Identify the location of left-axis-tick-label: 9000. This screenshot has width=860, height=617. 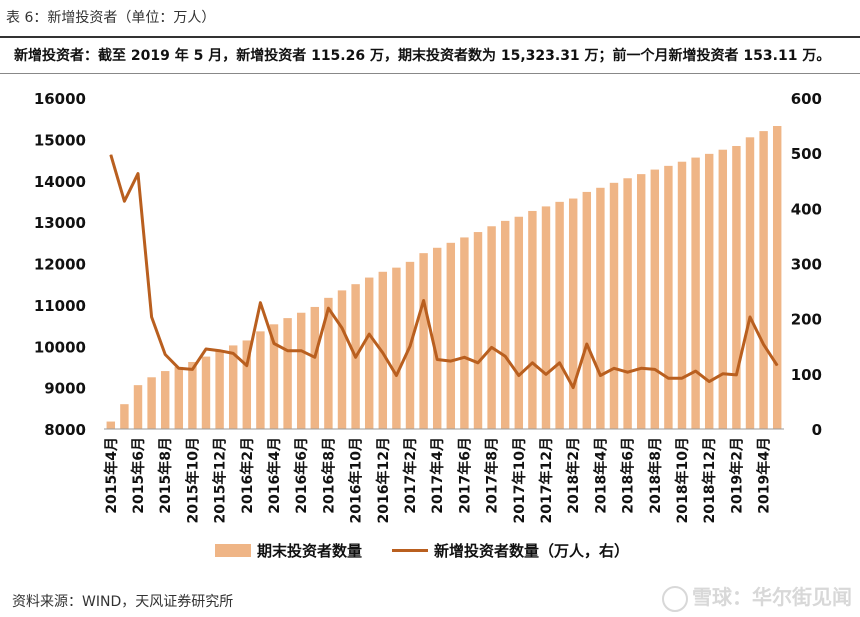
(65, 389).